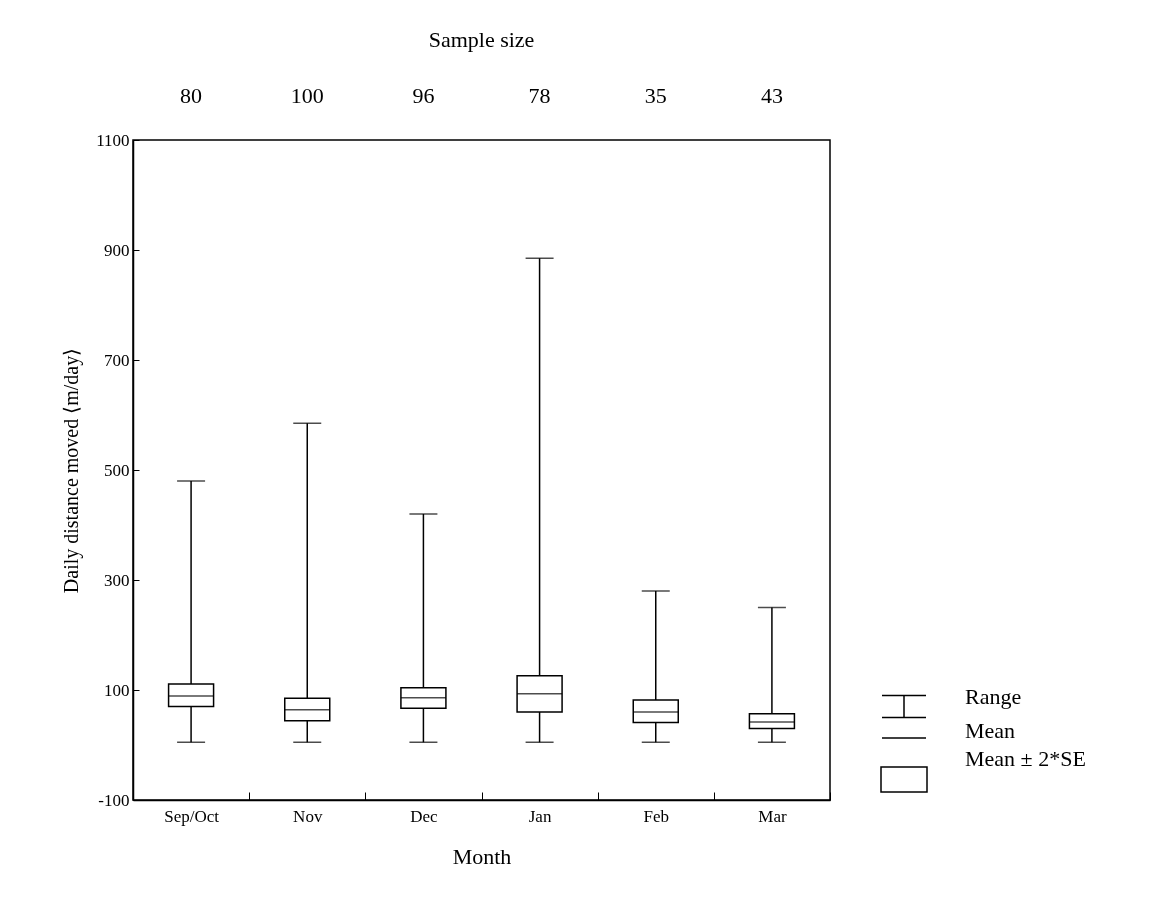  Describe the element at coordinates (192, 816) in the screenshot. I see `x-tick-label: Sep/Oct` at that location.